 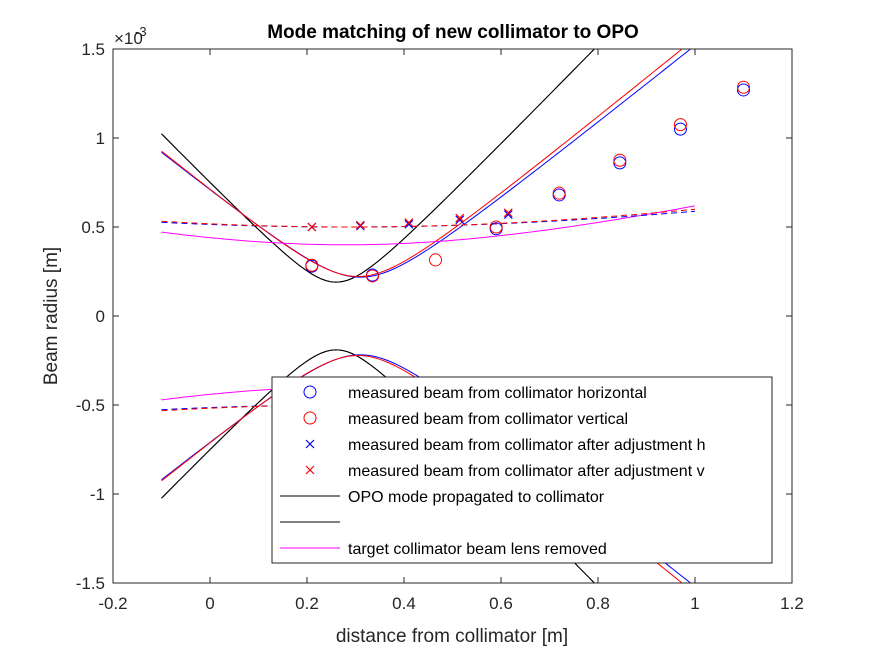 What do you see at coordinates (93, 227) in the screenshot?
I see `y-tick-label: 0.5` at bounding box center [93, 227].